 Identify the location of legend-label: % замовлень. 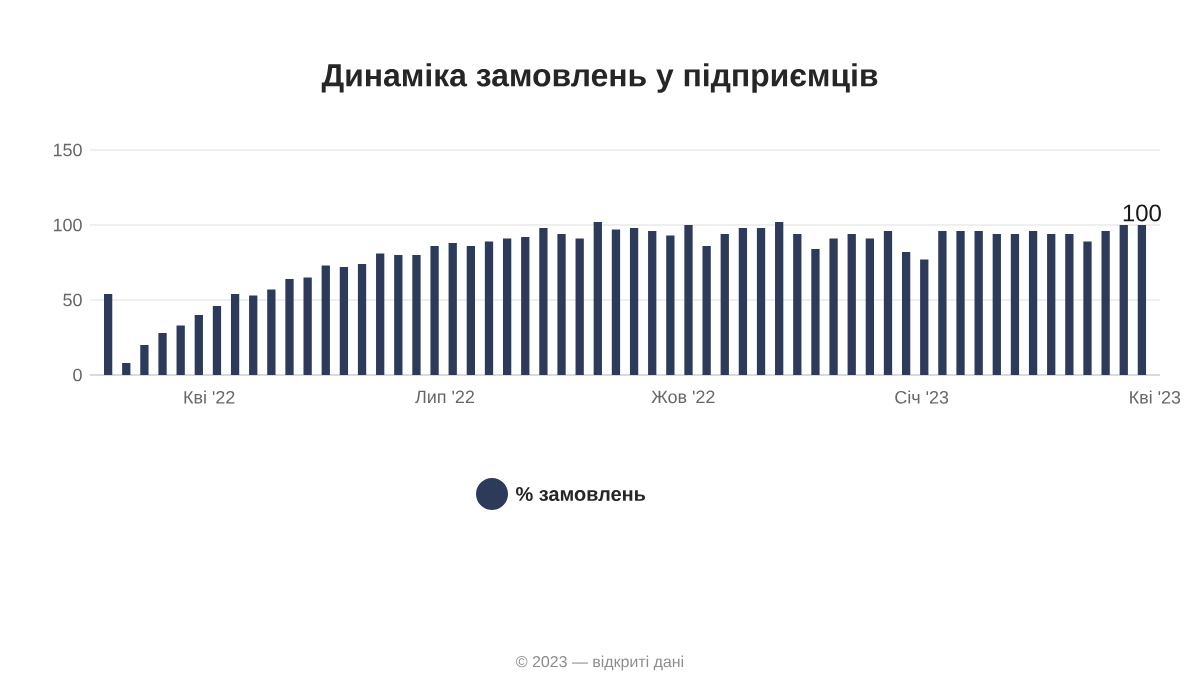
(581, 494).